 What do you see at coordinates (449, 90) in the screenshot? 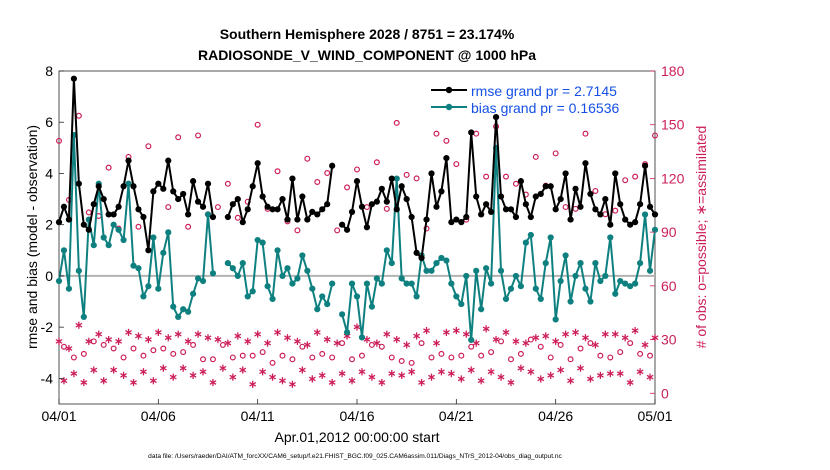
I see `legend-rmse-marker` at bounding box center [449, 90].